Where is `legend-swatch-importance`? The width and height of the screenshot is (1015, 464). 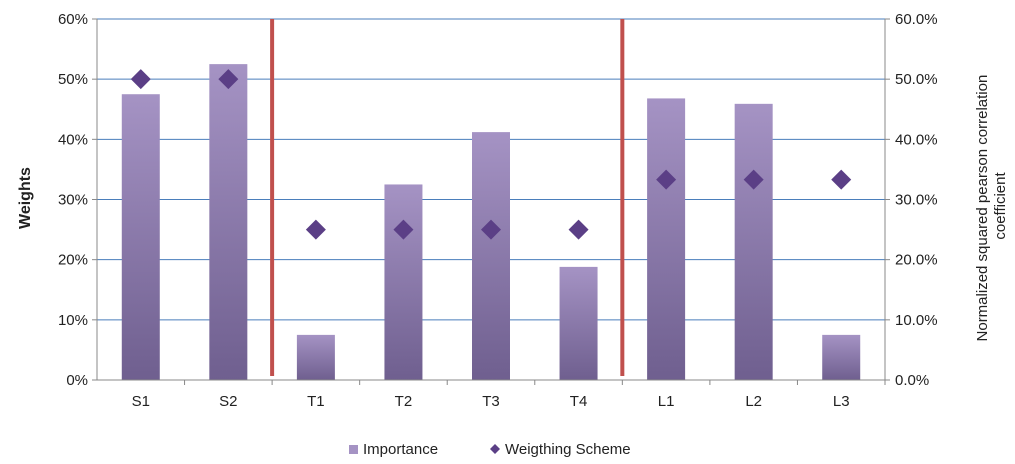
legend-swatch-importance is located at coordinates (353, 449).